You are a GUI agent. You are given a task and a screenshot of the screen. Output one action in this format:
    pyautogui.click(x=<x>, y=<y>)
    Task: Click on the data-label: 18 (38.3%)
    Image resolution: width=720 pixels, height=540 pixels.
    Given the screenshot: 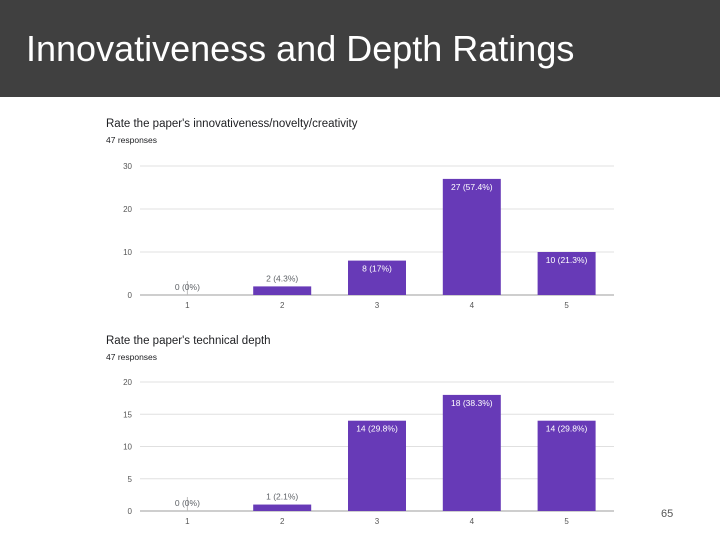 What is the action you would take?
    pyautogui.click(x=472, y=403)
    